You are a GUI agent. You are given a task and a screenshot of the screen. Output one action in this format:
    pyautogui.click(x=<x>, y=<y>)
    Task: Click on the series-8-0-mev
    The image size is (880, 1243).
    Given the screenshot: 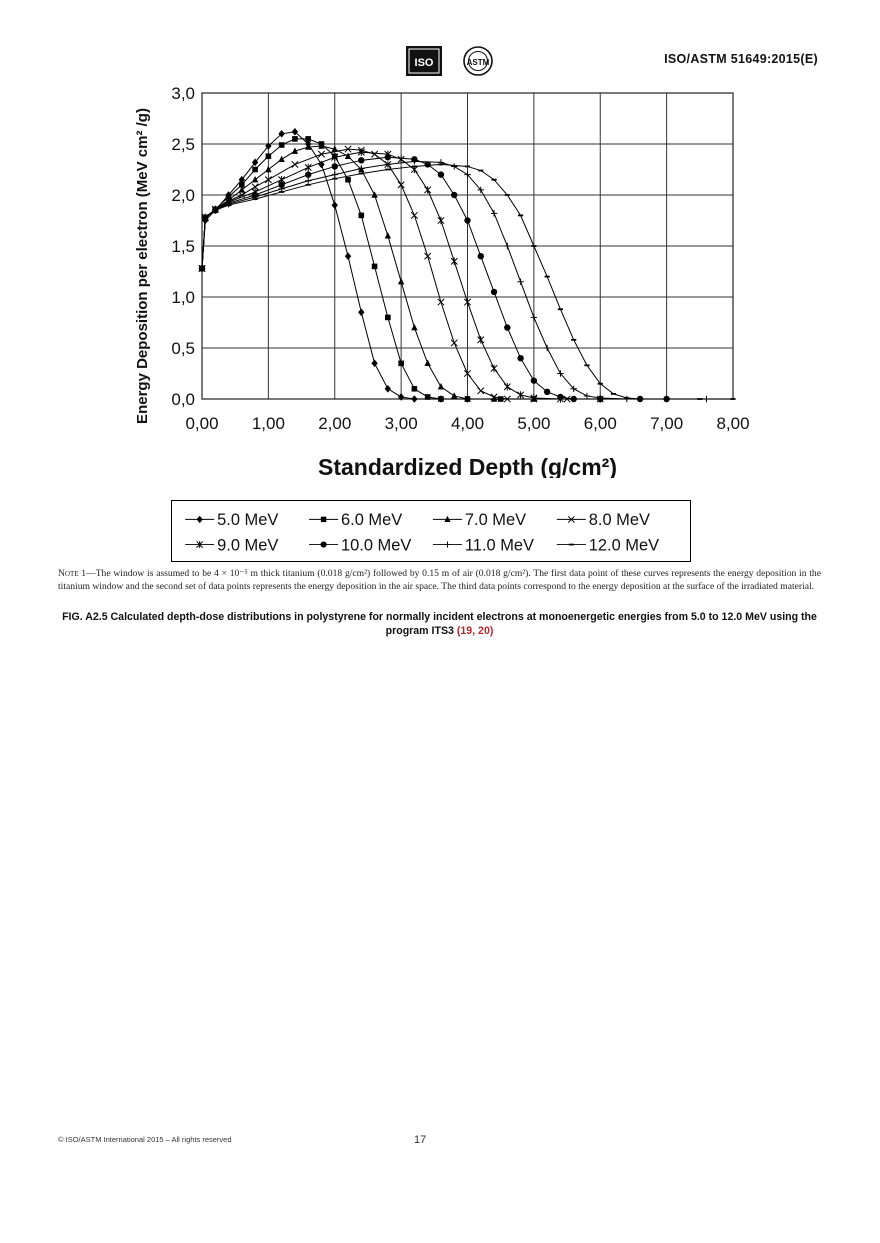 What is the action you would take?
    pyautogui.click(x=384, y=274)
    